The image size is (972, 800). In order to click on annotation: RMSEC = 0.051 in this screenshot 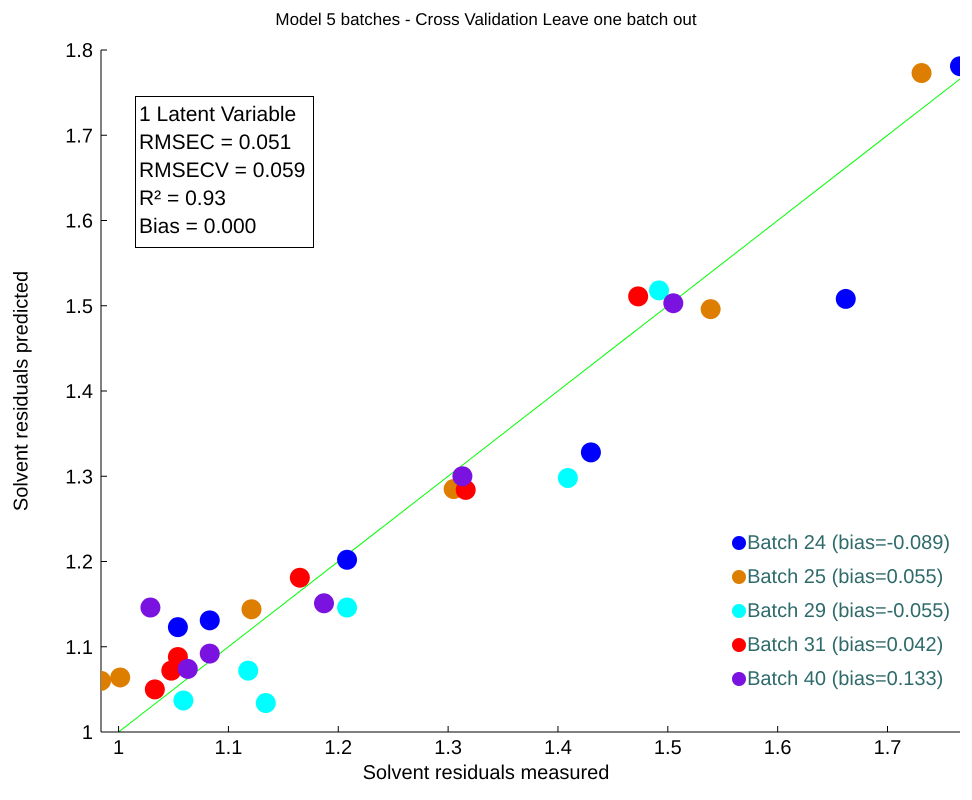, I will do `click(215, 143)`.